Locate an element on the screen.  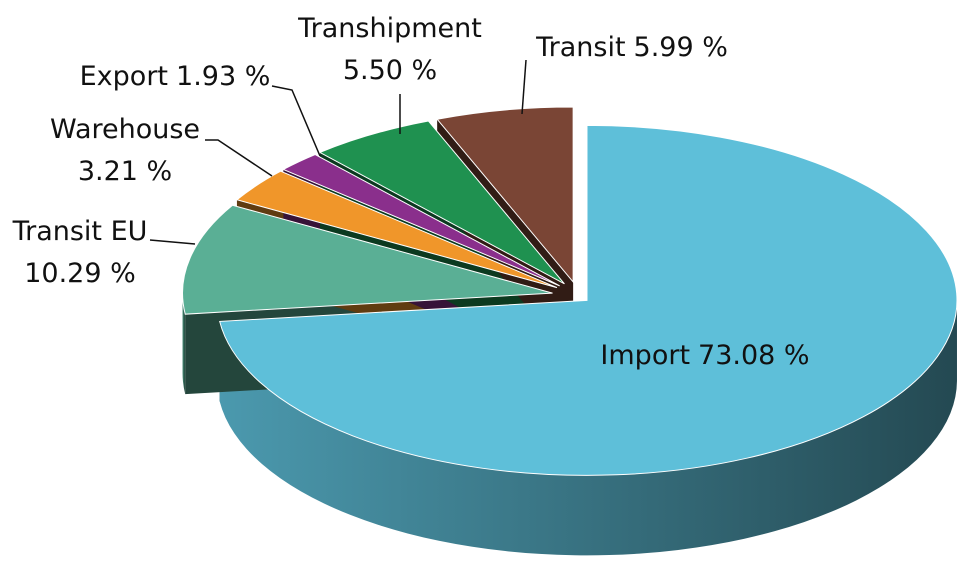
category-label: Warehouse is located at coordinates (125, 129).